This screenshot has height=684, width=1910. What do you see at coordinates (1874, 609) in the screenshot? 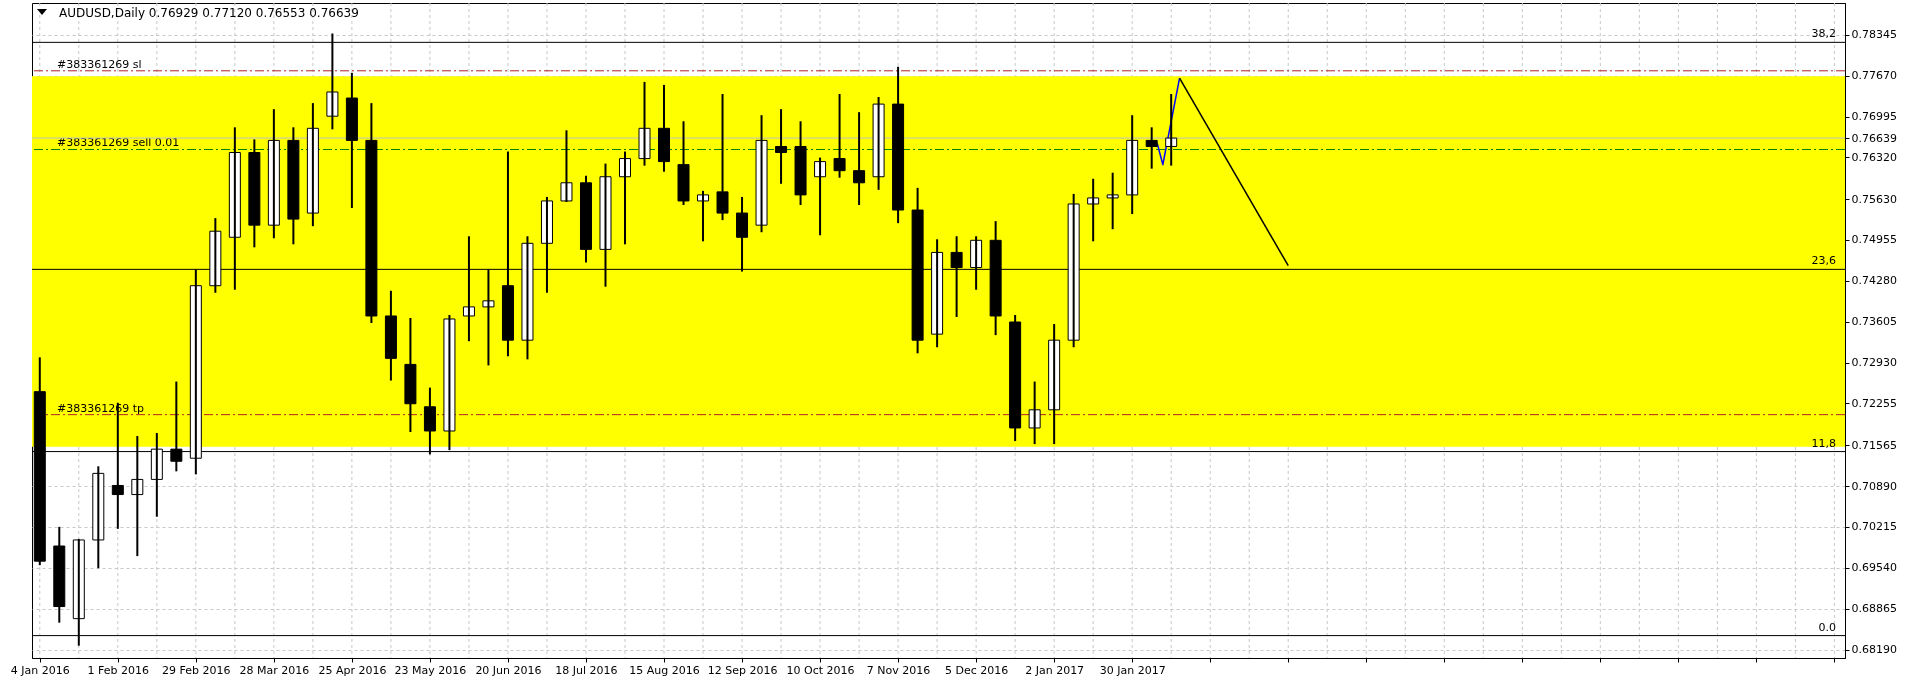
I see `y-tick-label: 0.68865` at bounding box center [1874, 609].